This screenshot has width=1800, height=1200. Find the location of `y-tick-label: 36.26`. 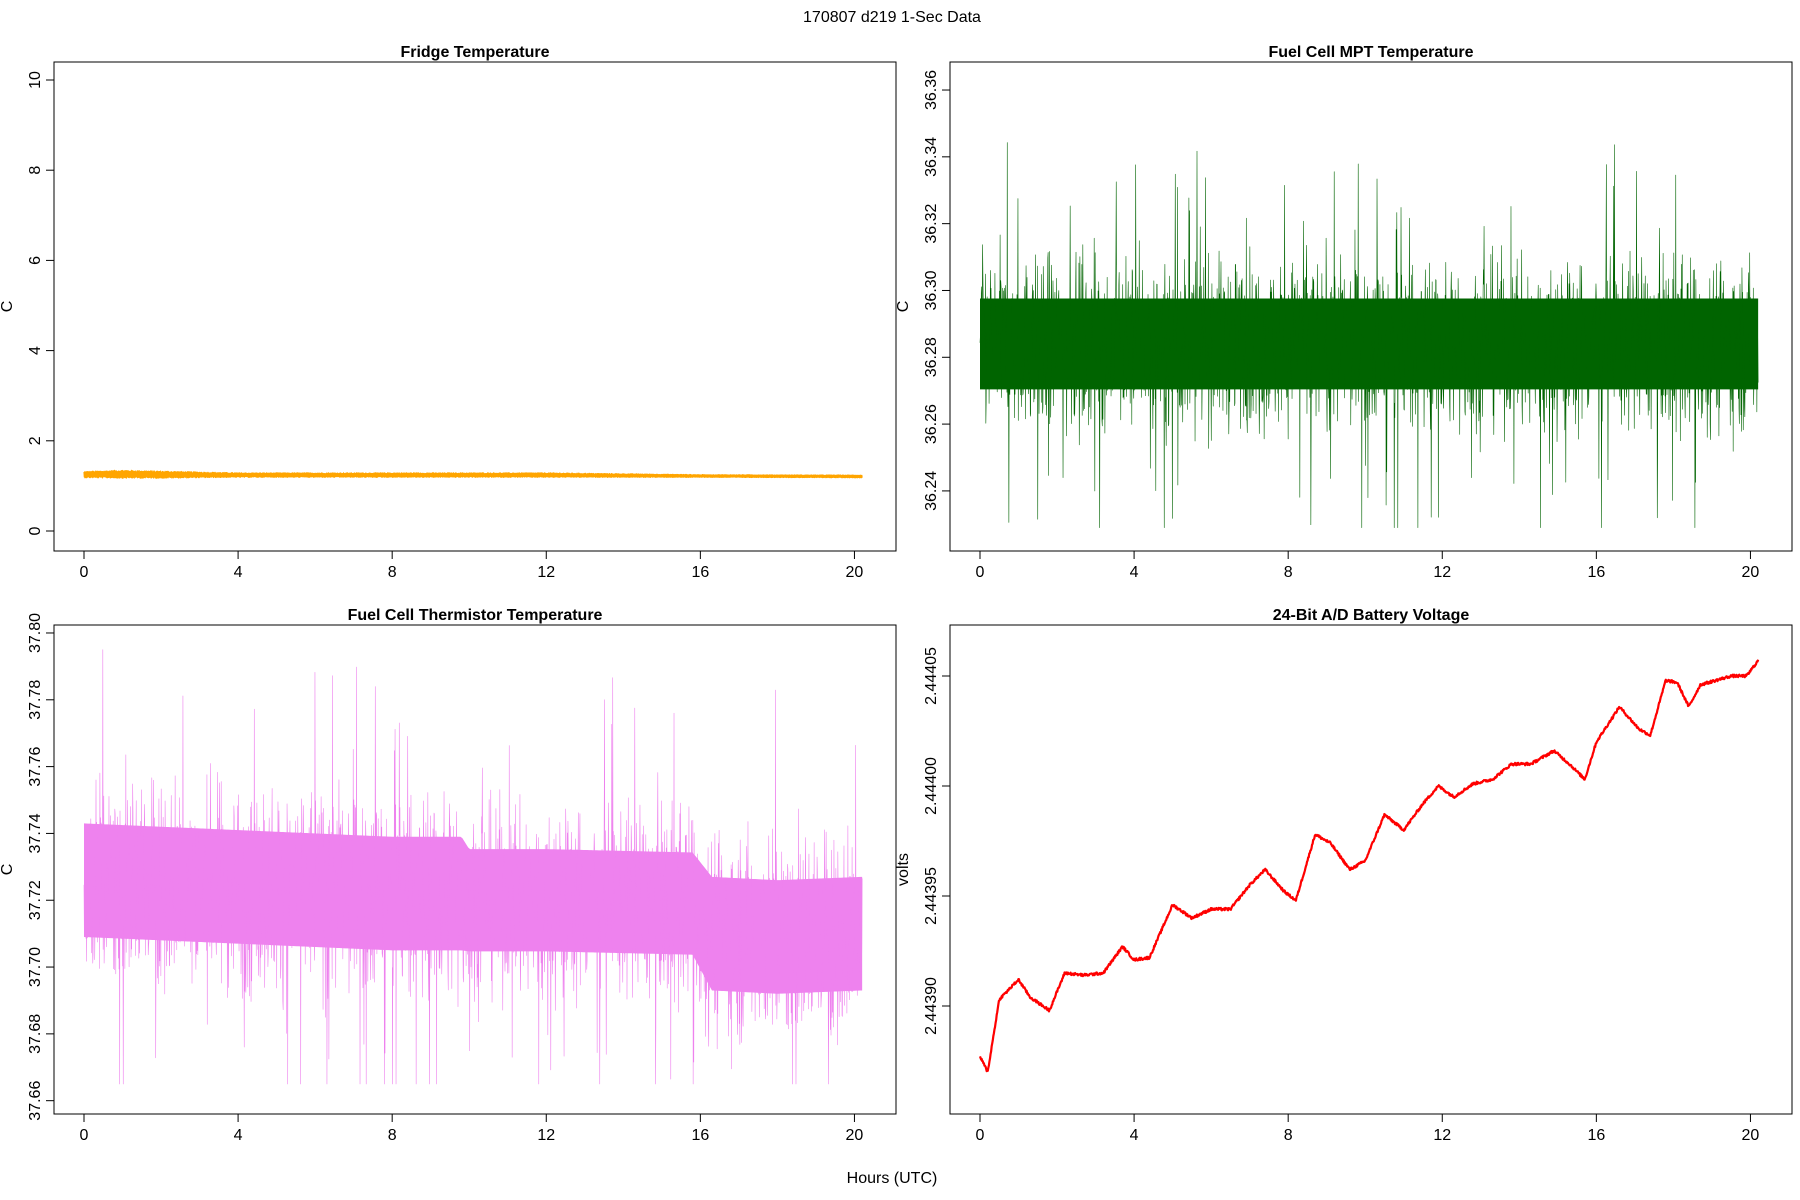

y-tick-label: 36.26 is located at coordinates (931, 424).